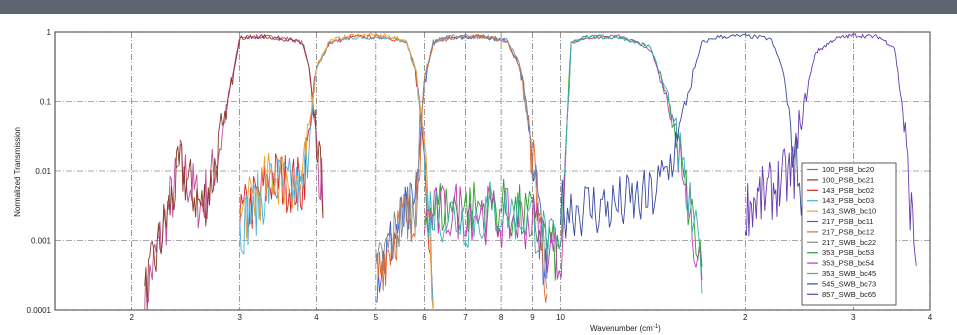 The image size is (957, 335). What do you see at coordinates (848, 221) in the screenshot?
I see `legend-entry: 217_PSB_bc11` at bounding box center [848, 221].